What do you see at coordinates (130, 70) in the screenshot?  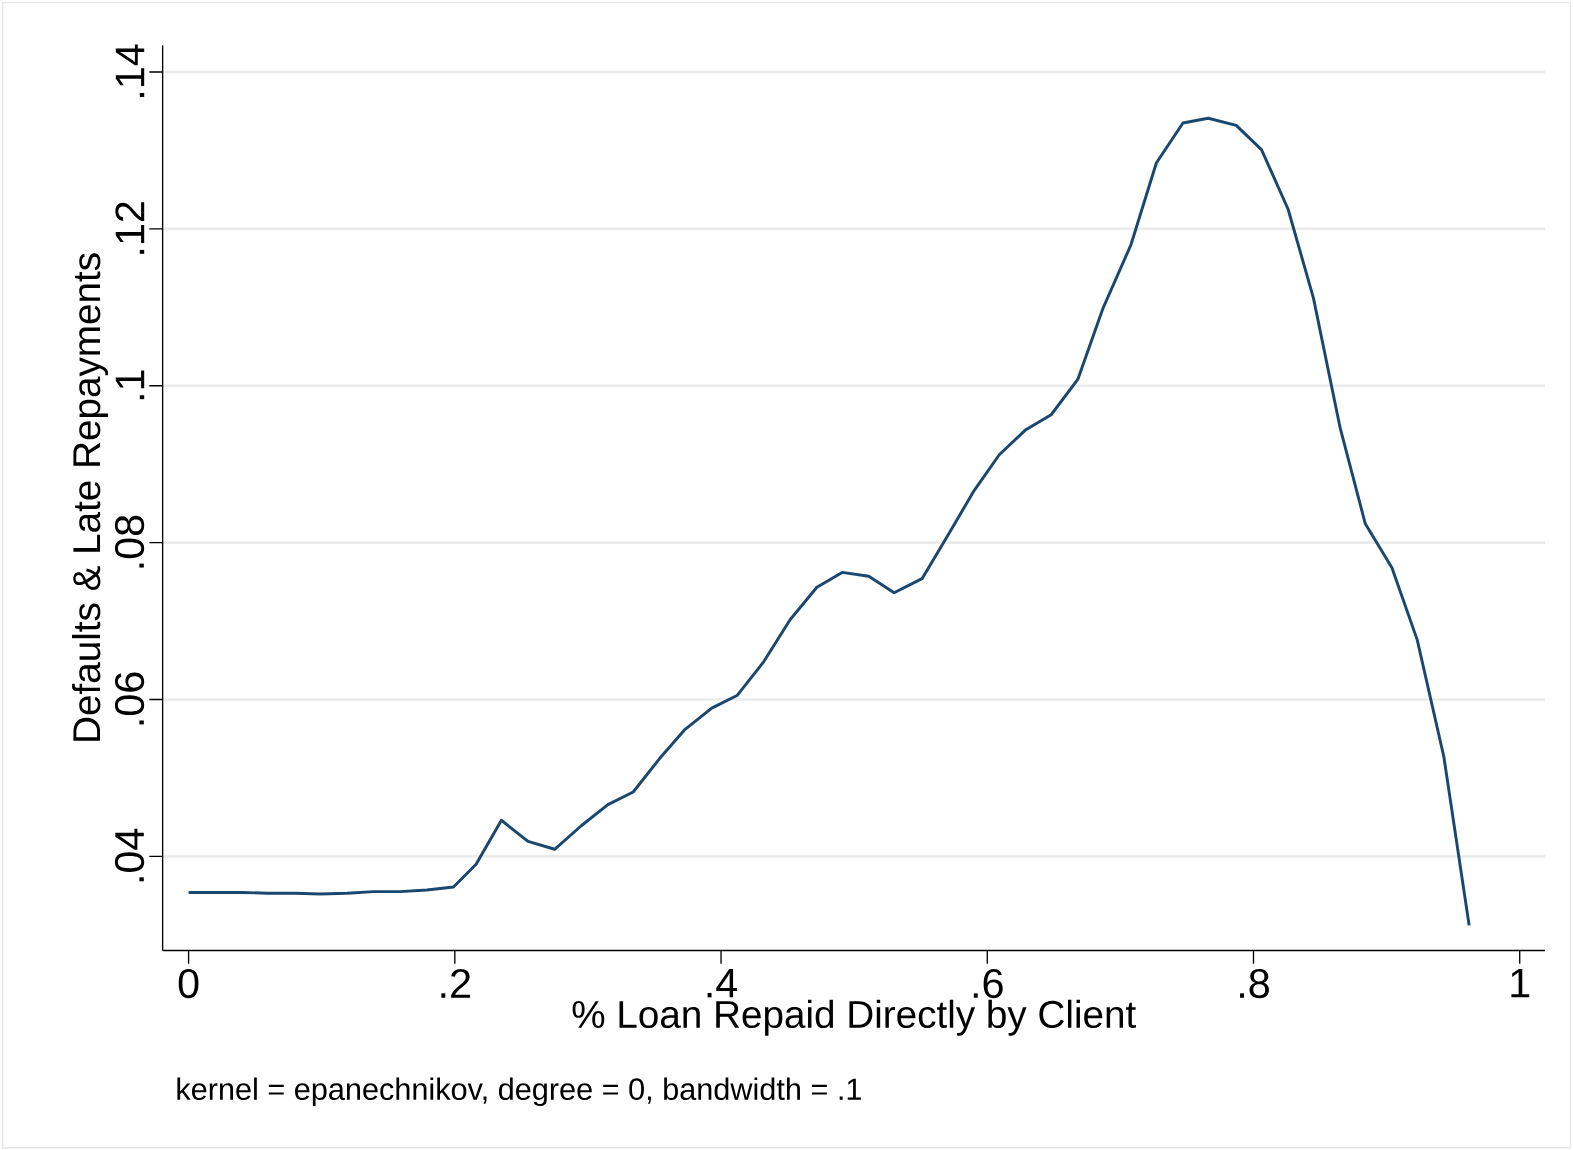 I see `y-tick-label: .14` at bounding box center [130, 70].